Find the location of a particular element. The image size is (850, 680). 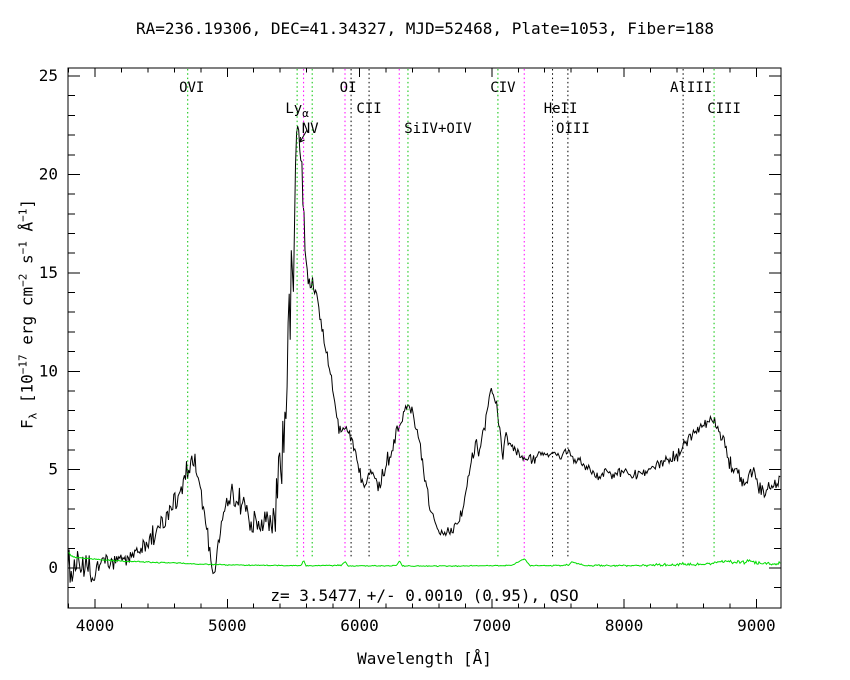

emission-label-heii: HeII is located at coordinates (561, 109).